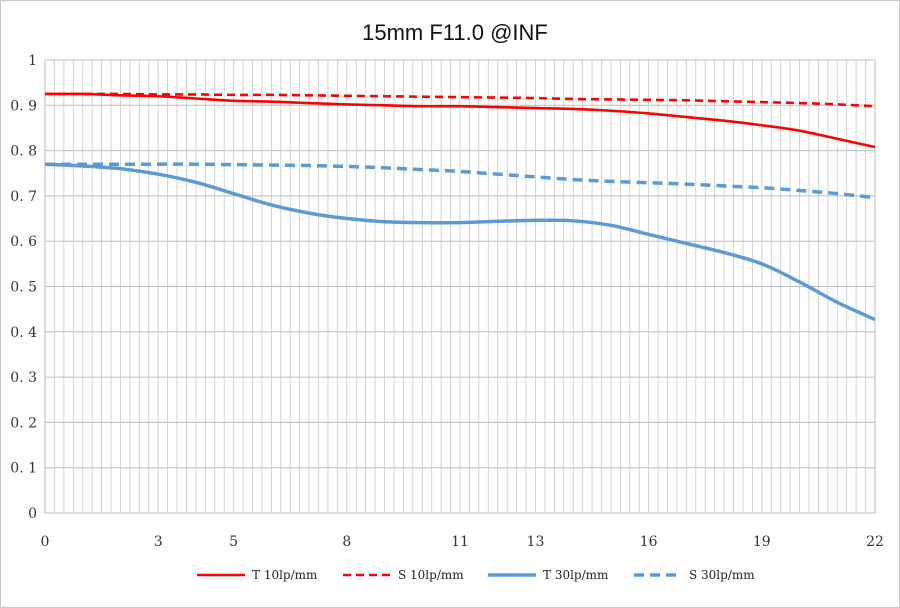 The width and height of the screenshot is (900, 608). Describe the element at coordinates (460, 100) in the screenshot. I see `series-line-s-10lp-mm` at that location.